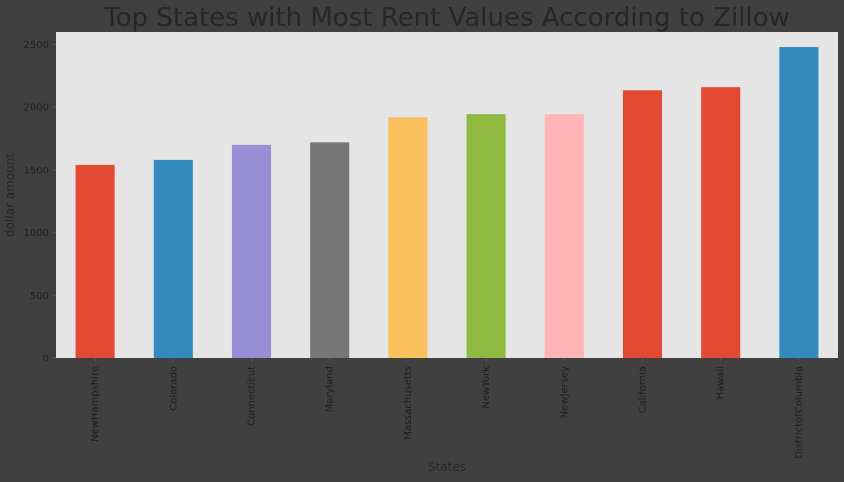  I want to click on bar-newjersey, so click(564, 236).